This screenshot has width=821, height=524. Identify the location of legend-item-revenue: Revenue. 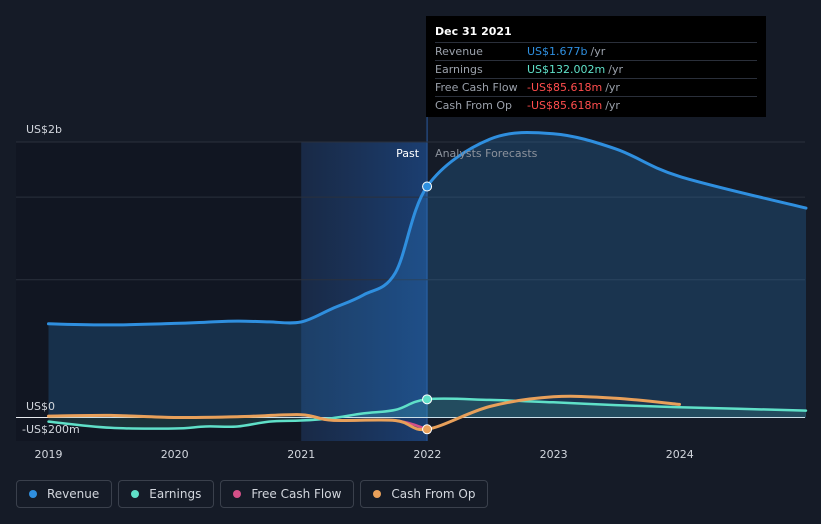
(64, 494).